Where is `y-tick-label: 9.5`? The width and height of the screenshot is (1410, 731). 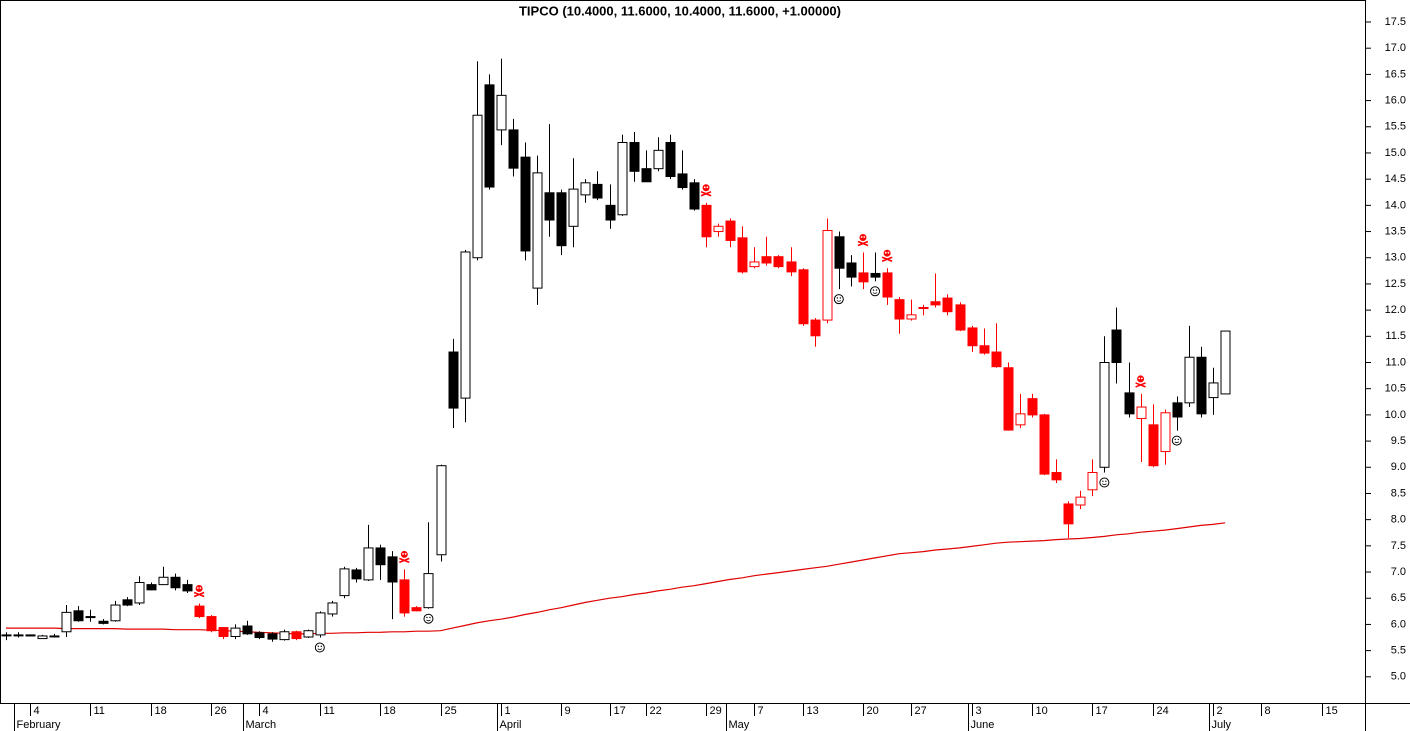
y-tick-label: 9.5 is located at coordinates (1398, 441).